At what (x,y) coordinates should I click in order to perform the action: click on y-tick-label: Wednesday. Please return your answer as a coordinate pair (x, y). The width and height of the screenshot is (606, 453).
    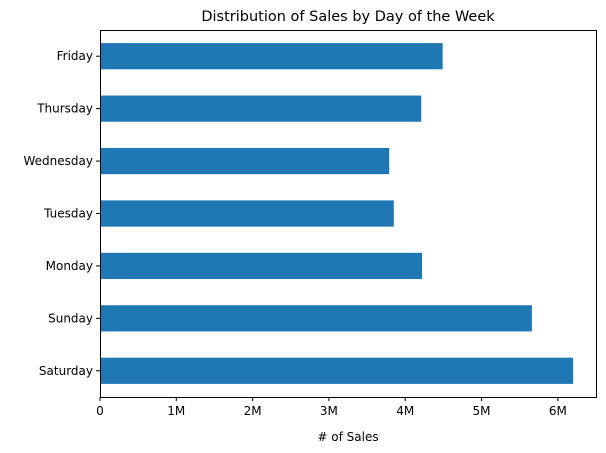
    Looking at the image, I should click on (58, 161).